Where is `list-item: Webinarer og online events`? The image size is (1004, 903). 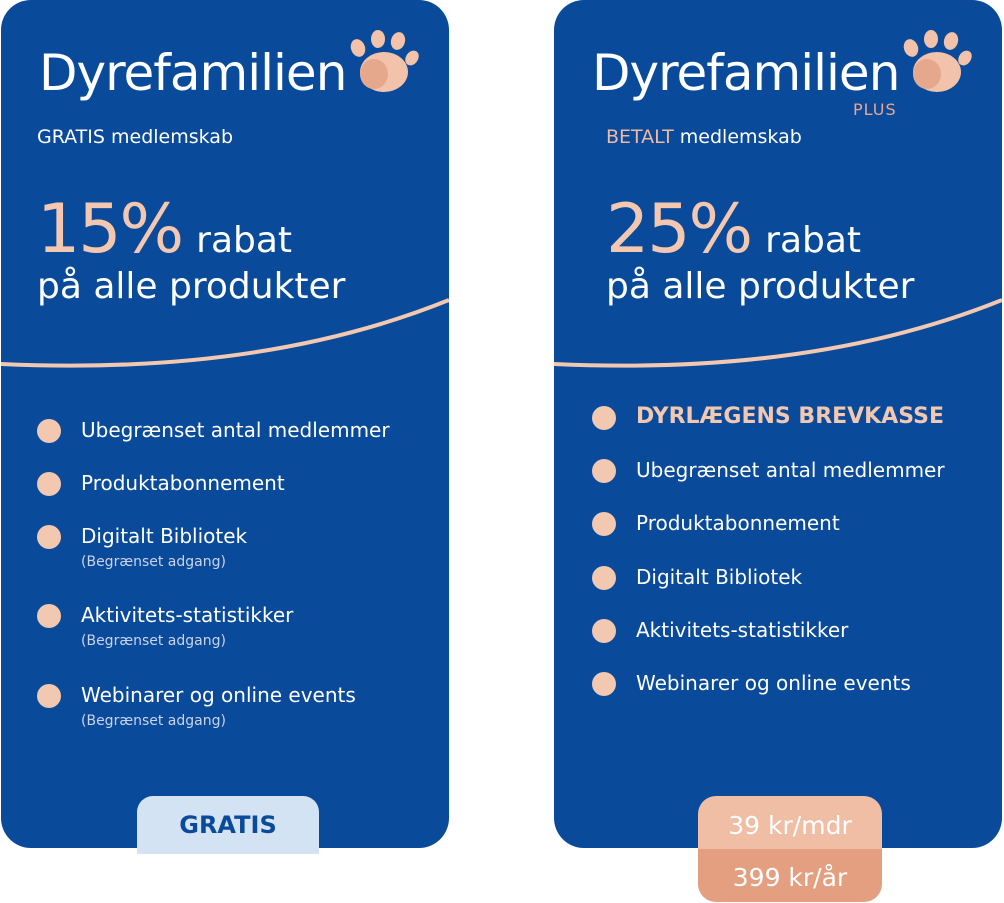
list-item: Webinarer og online events is located at coordinates (768, 697).